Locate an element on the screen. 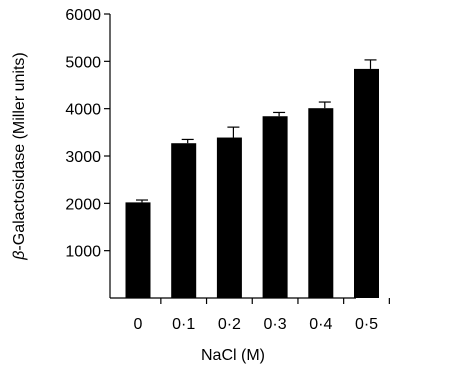 This screenshot has height=367, width=457. x-tick-label: 0·3 is located at coordinates (275, 324).